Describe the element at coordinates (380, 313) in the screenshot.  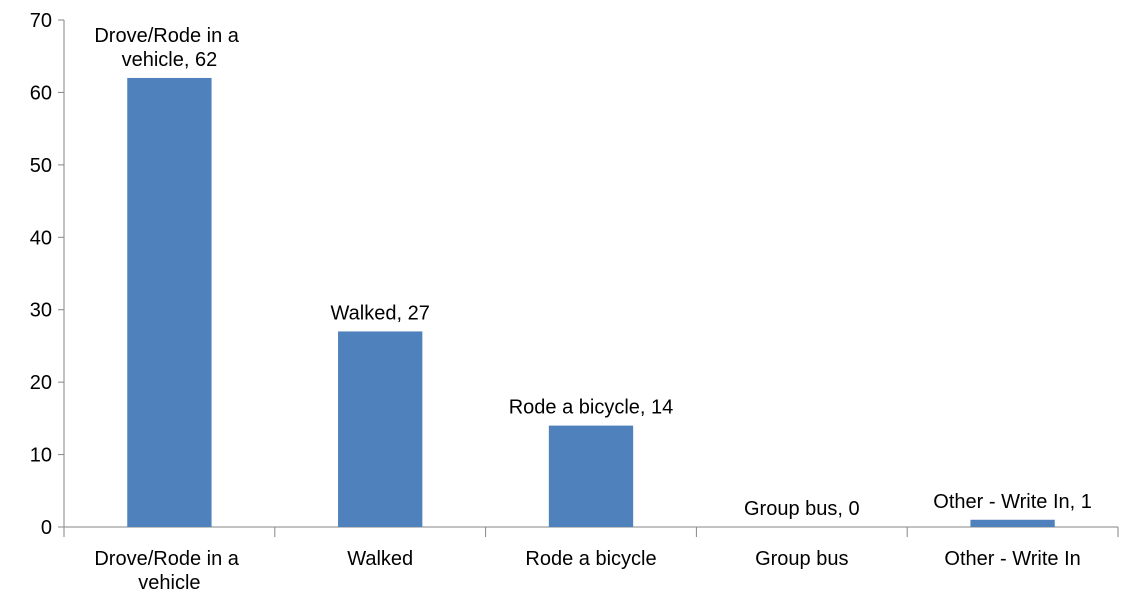
I see `data-label: Walked, 27` at that location.